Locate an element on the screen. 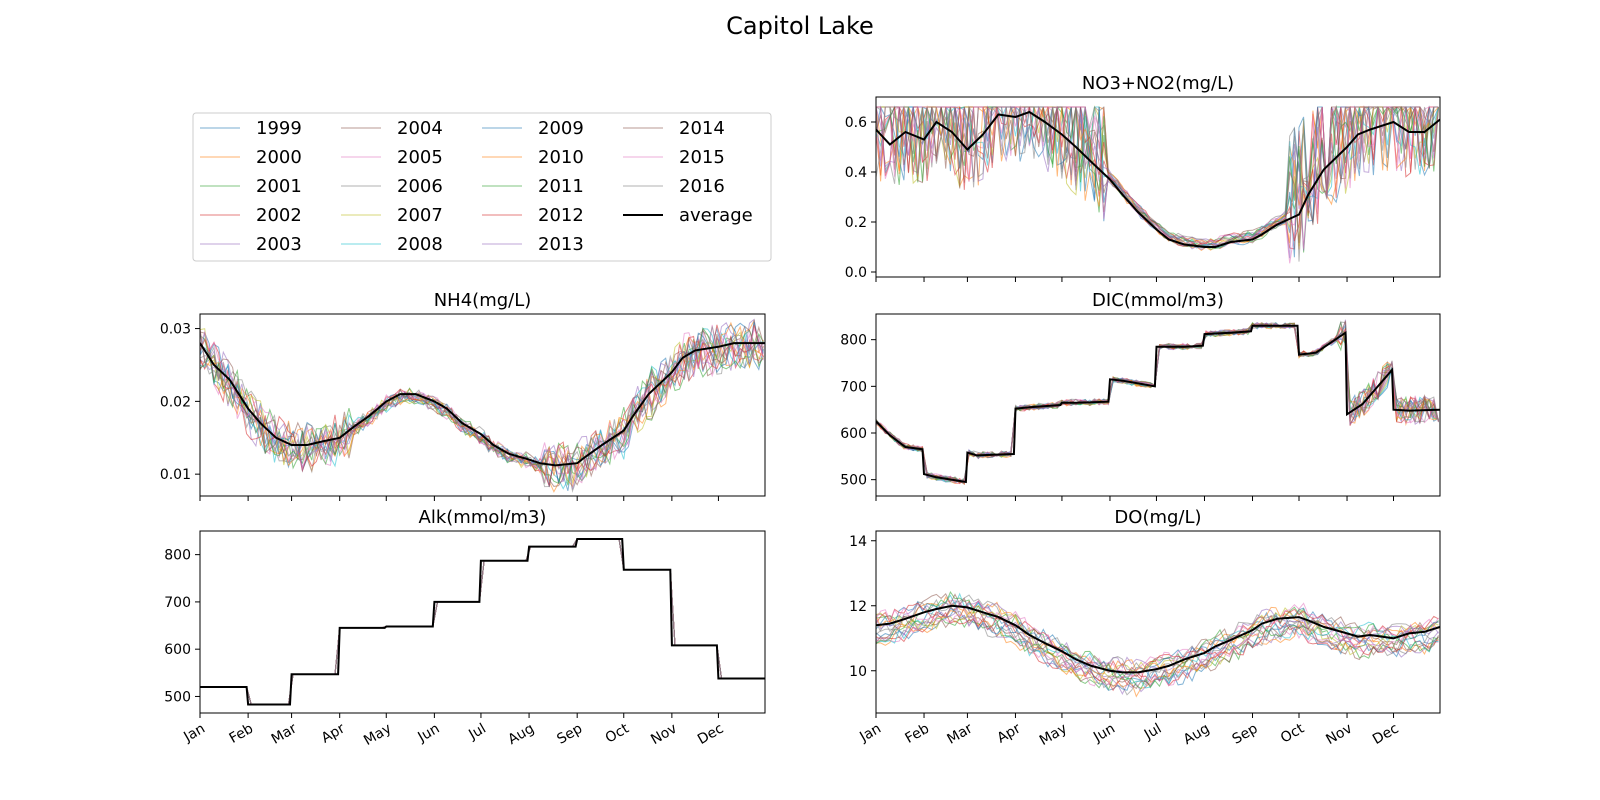  panel-title: DO(mg/L) is located at coordinates (1157, 517).